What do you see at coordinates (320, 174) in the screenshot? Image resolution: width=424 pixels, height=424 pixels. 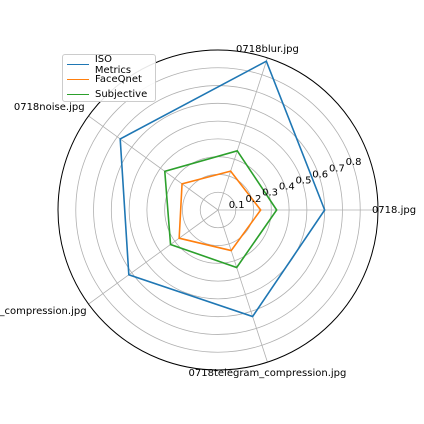 I see `radial-tick-label: 0.6` at bounding box center [320, 174].